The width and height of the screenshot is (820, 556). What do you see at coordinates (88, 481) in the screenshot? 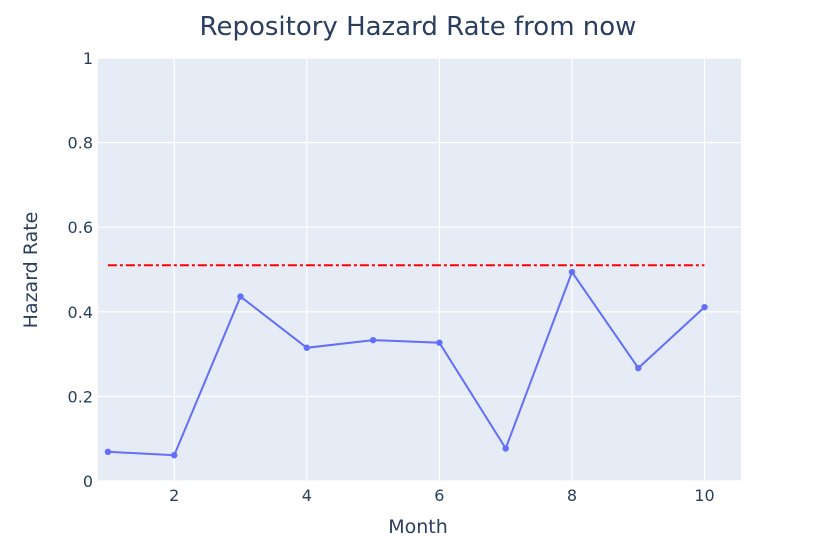
I see `y-tick-label: 0` at bounding box center [88, 481].